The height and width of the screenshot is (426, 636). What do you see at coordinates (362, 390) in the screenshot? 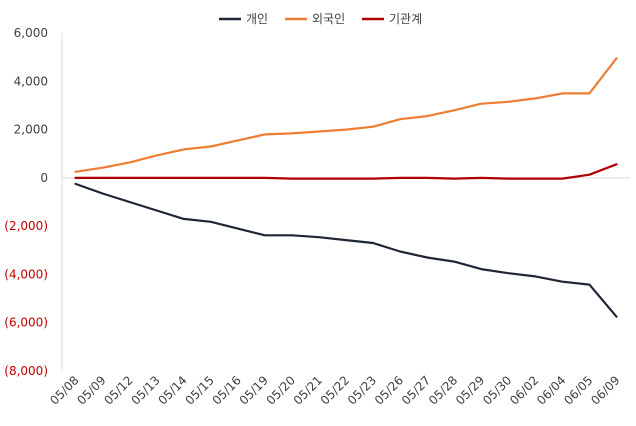
I see `x-tick-label: 05/23` at bounding box center [362, 390].